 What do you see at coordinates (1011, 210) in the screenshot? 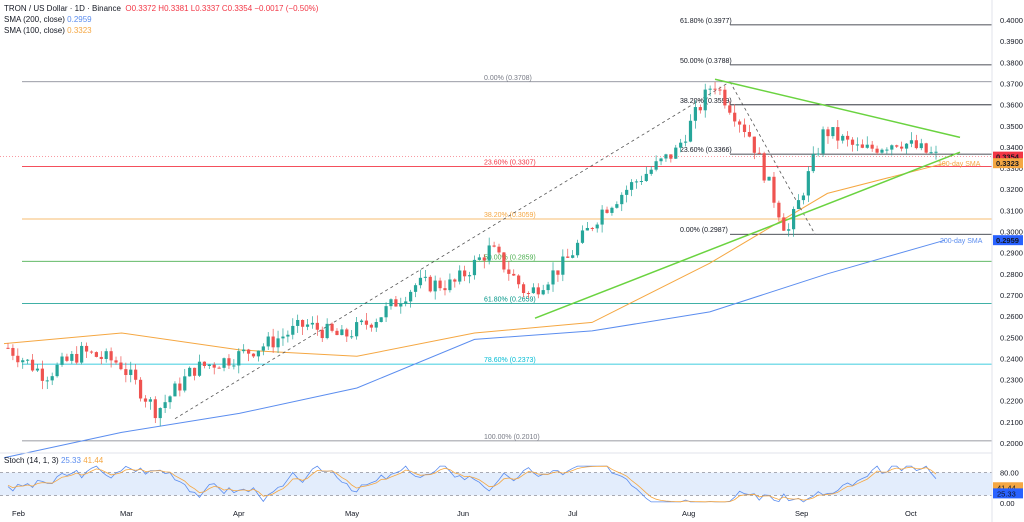
I see `price-tick-label: 0.3100` at bounding box center [1011, 210].